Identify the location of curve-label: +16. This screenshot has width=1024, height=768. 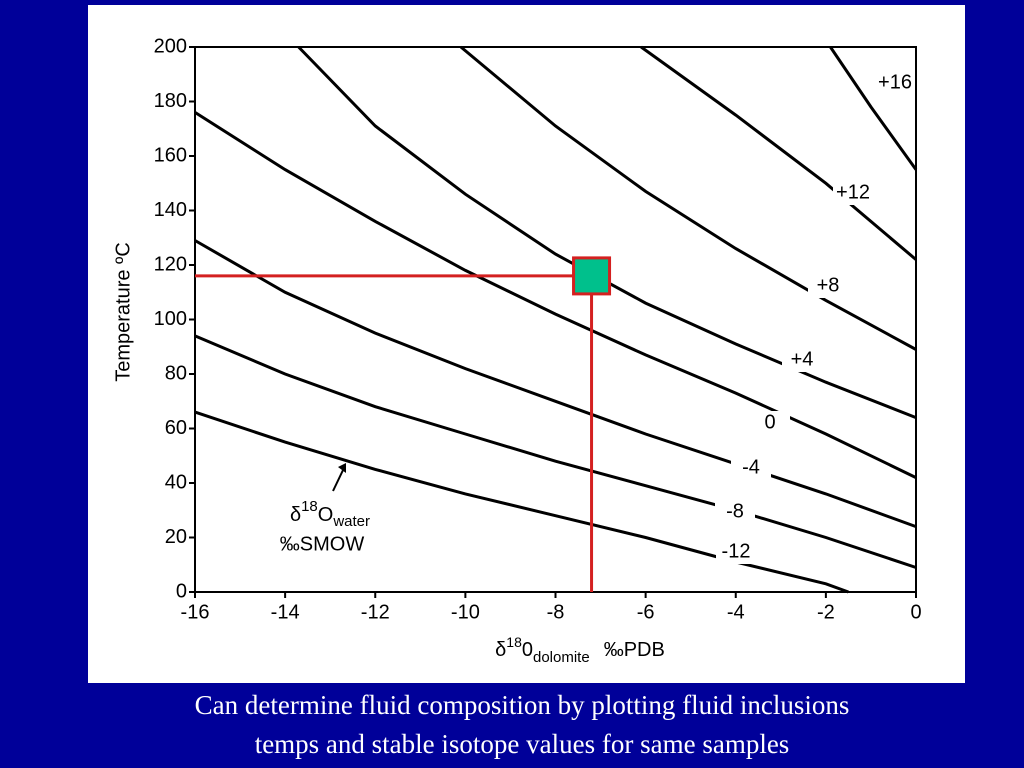
(895, 82).